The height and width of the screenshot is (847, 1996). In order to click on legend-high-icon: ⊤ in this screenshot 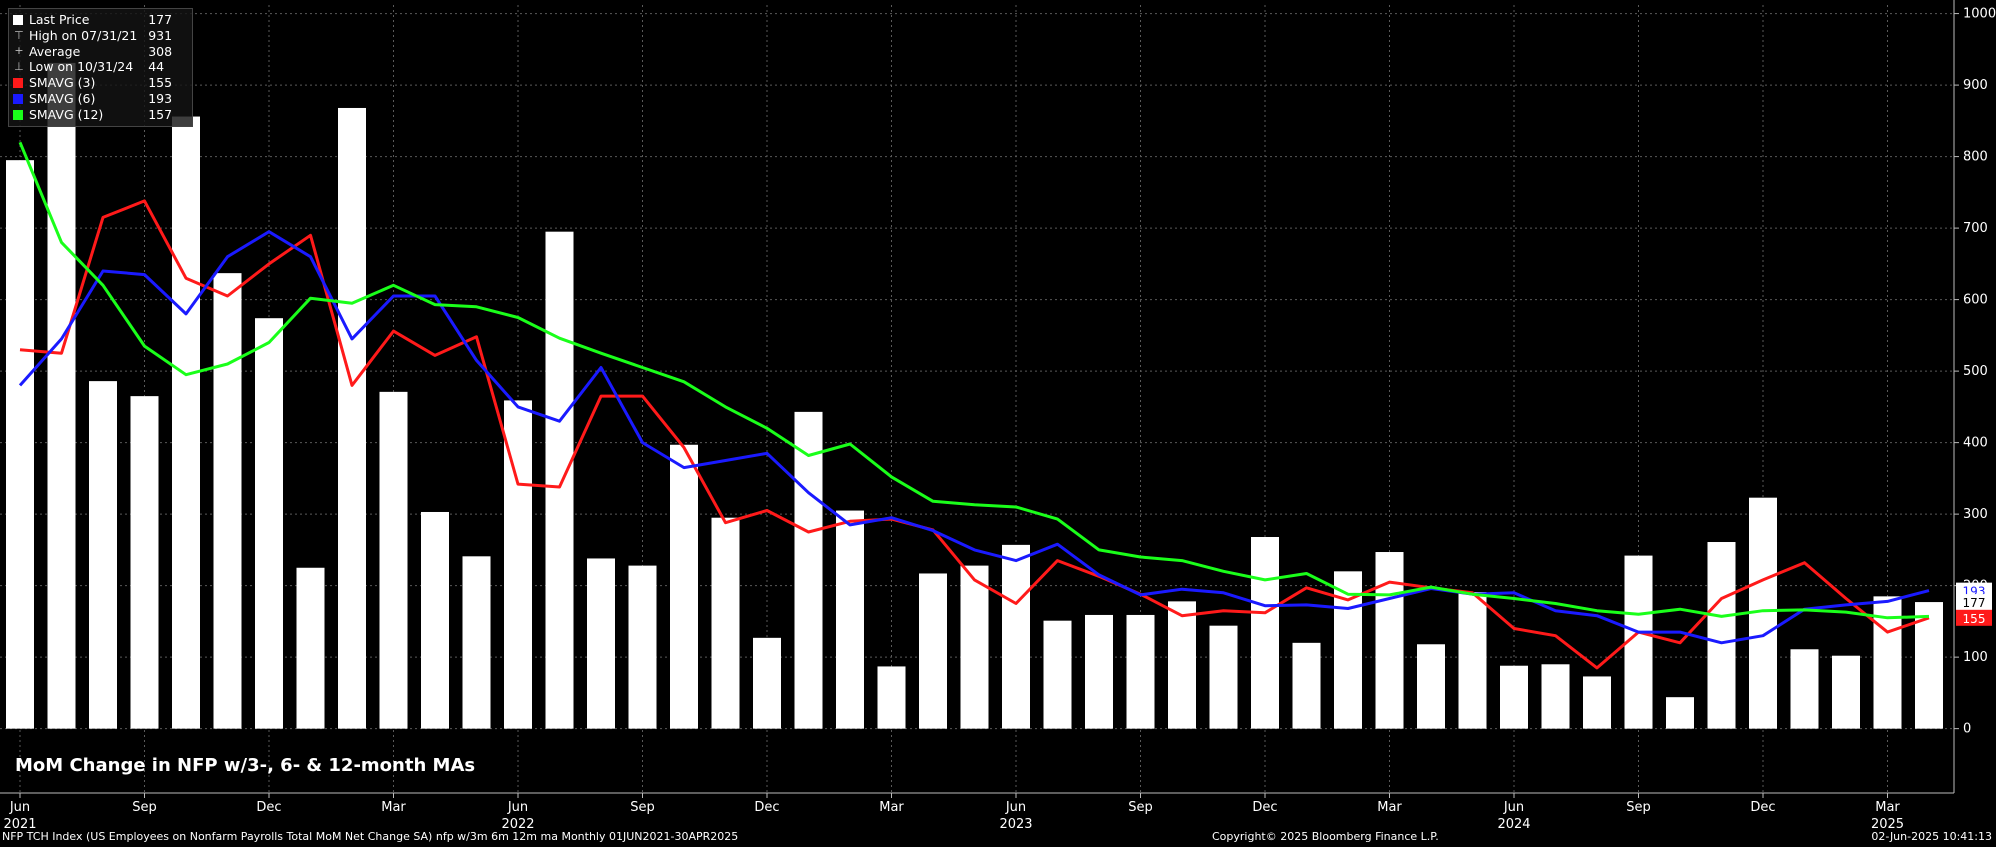, I will do `click(19, 35)`.